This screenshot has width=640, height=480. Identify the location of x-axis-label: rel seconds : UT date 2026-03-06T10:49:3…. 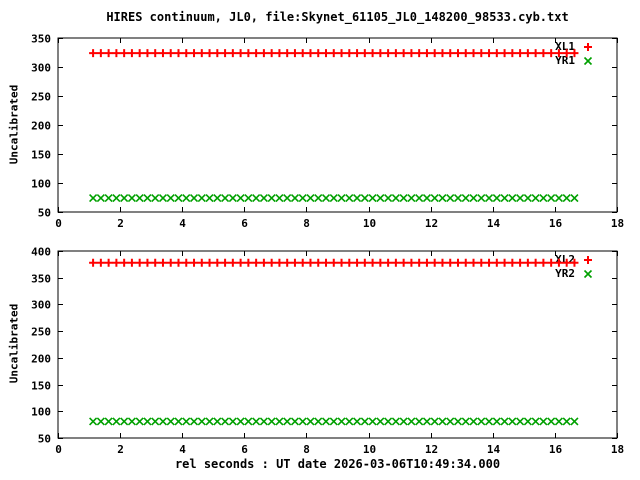
(337, 464).